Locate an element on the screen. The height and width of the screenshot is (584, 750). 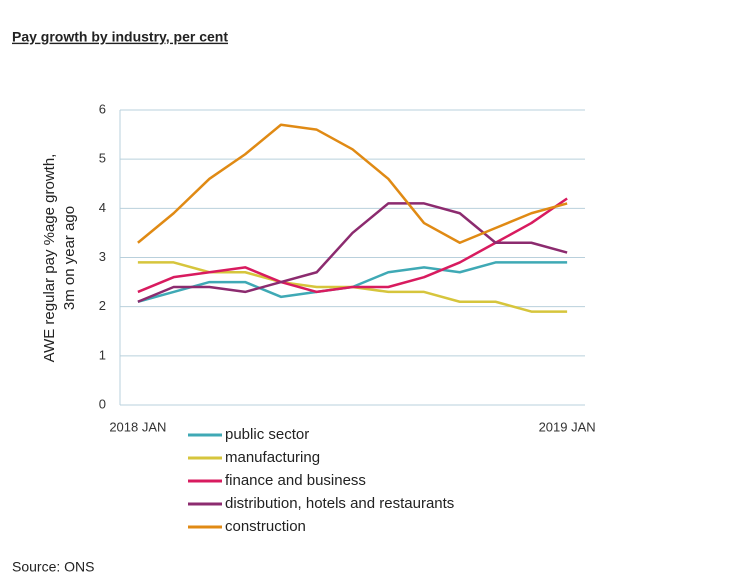
legend-label: public sector is located at coordinates (267, 434).